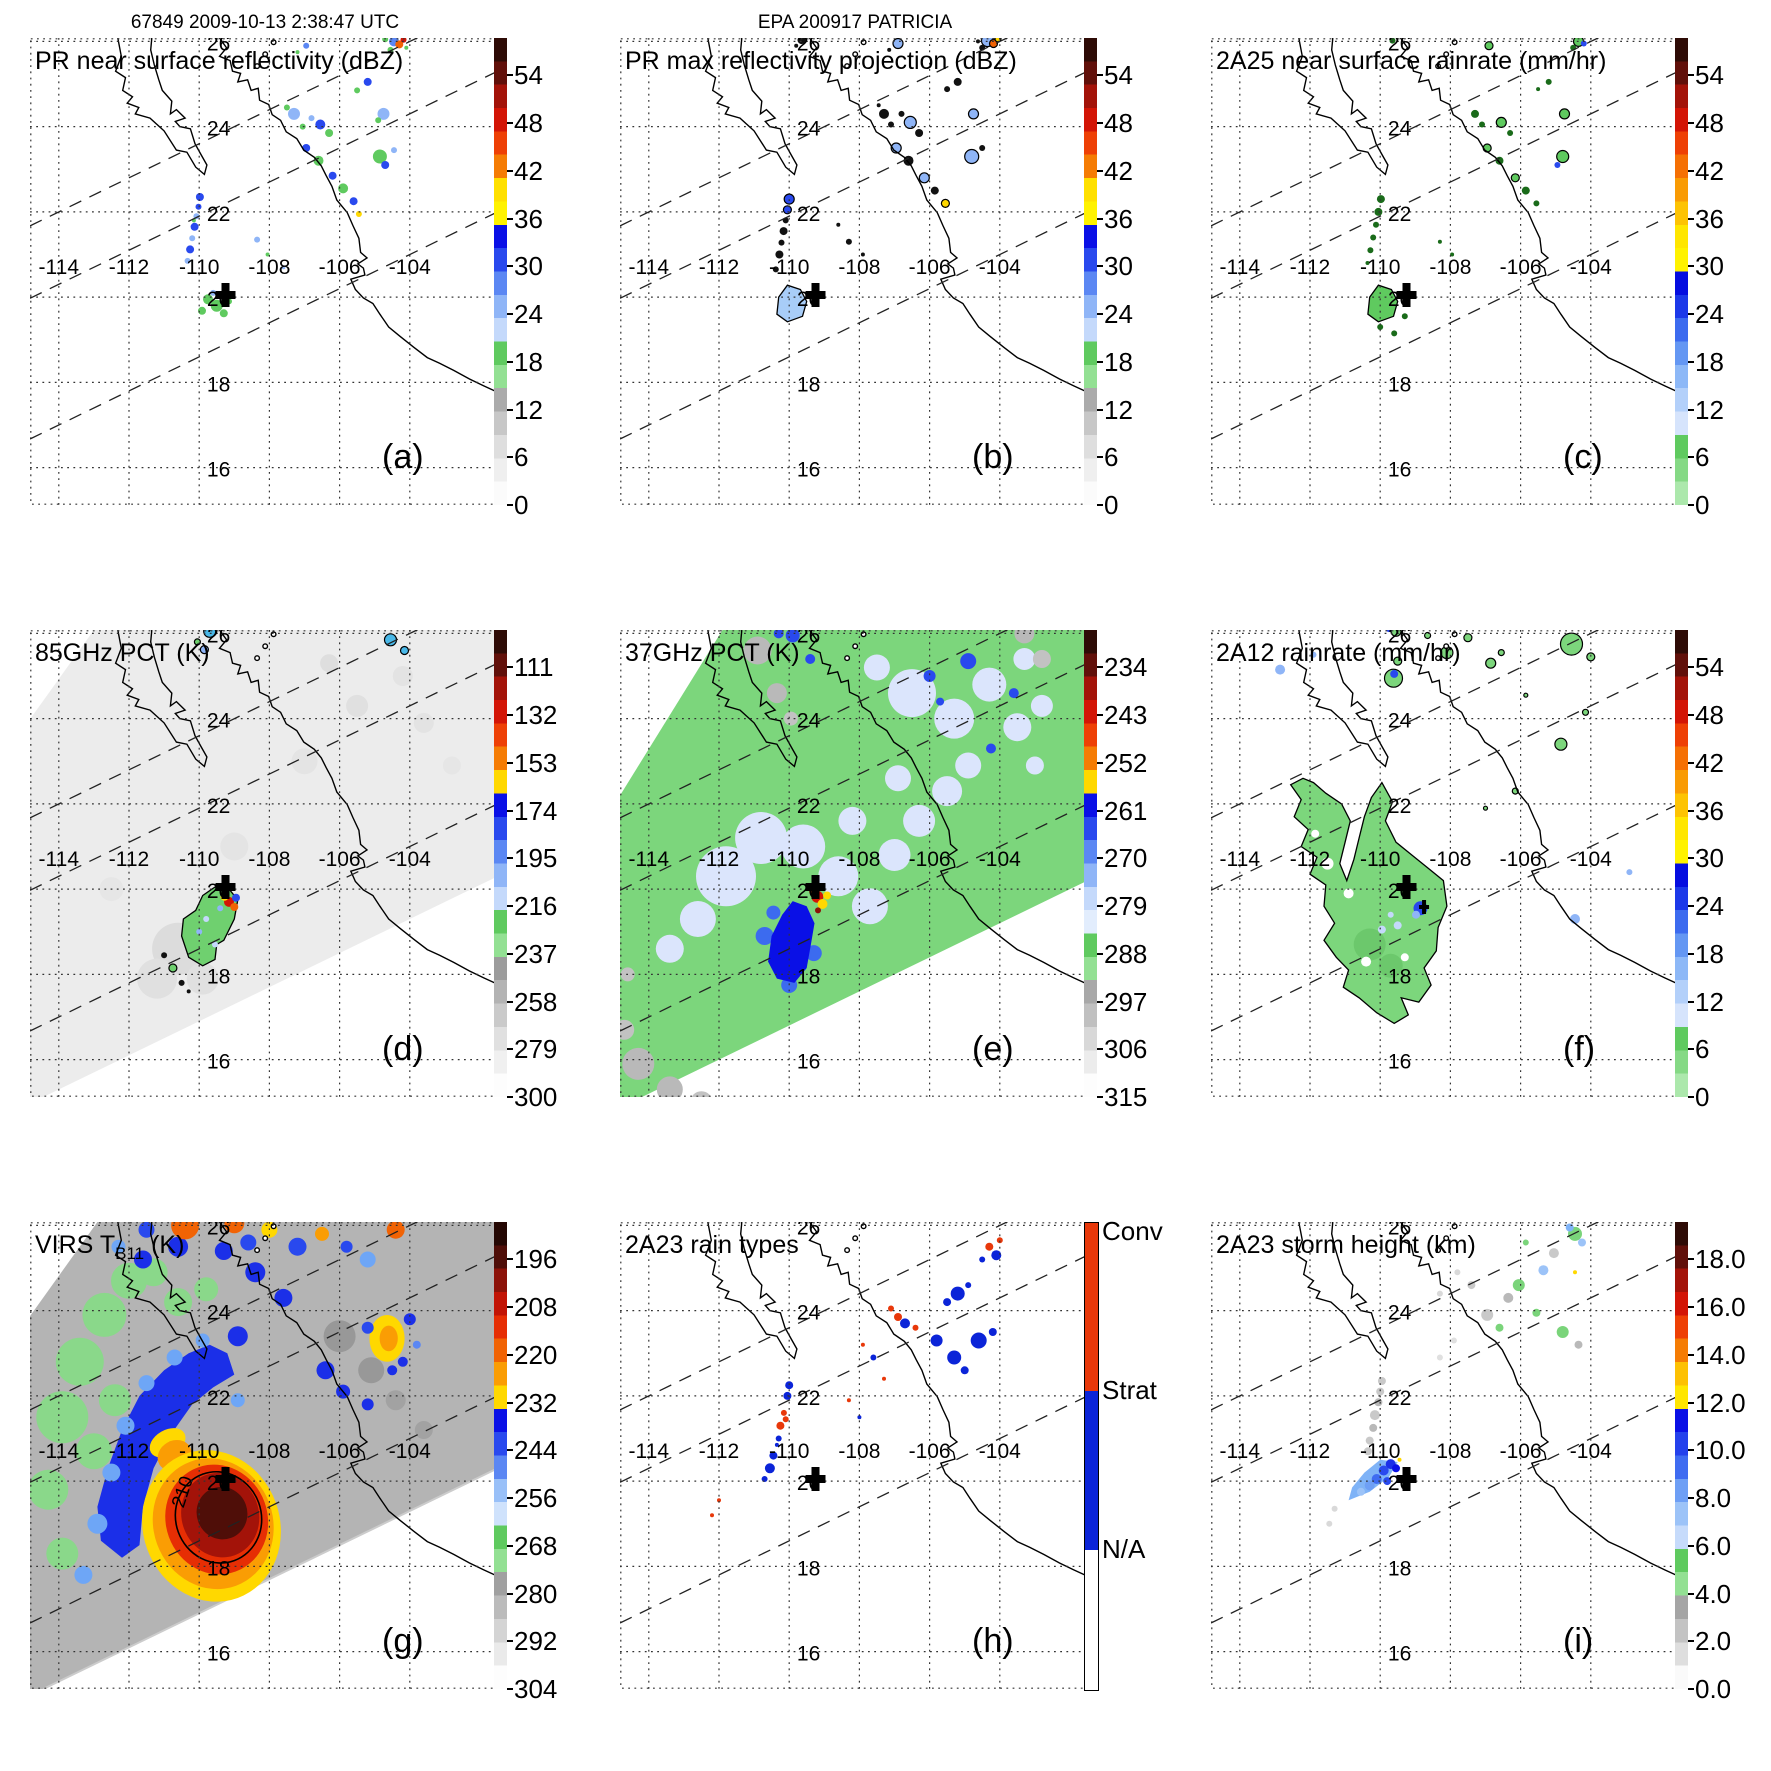 Image resolution: width=1771 pixels, height=1771 pixels. What do you see at coordinates (534, 667) in the screenshot?
I see `colorbar-tick-label: 111` at bounding box center [534, 667].